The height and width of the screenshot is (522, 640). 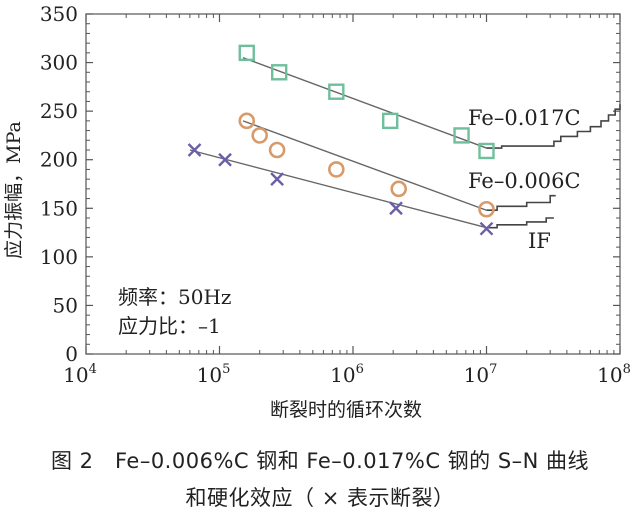 I want to click on x-tick-label: 10⁵, so click(x=214, y=374).